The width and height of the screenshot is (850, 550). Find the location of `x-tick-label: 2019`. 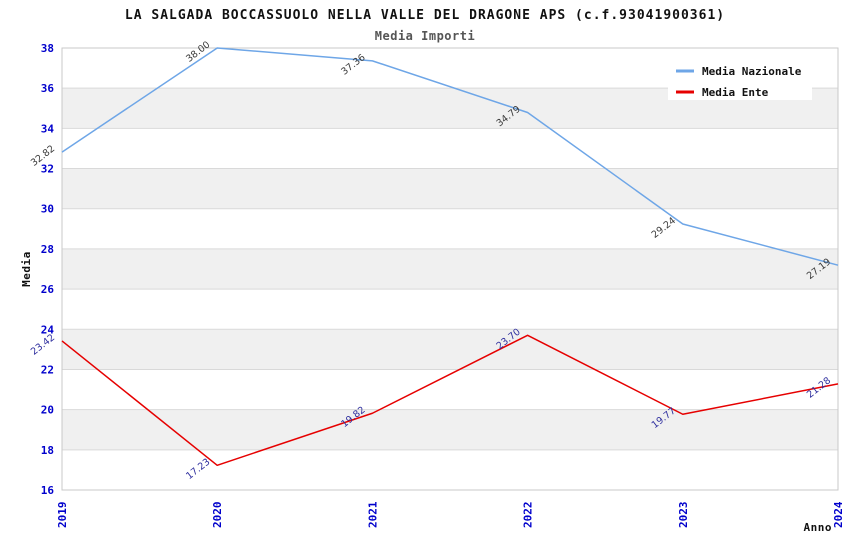

x-tick-label: 2019 is located at coordinates (62, 515).